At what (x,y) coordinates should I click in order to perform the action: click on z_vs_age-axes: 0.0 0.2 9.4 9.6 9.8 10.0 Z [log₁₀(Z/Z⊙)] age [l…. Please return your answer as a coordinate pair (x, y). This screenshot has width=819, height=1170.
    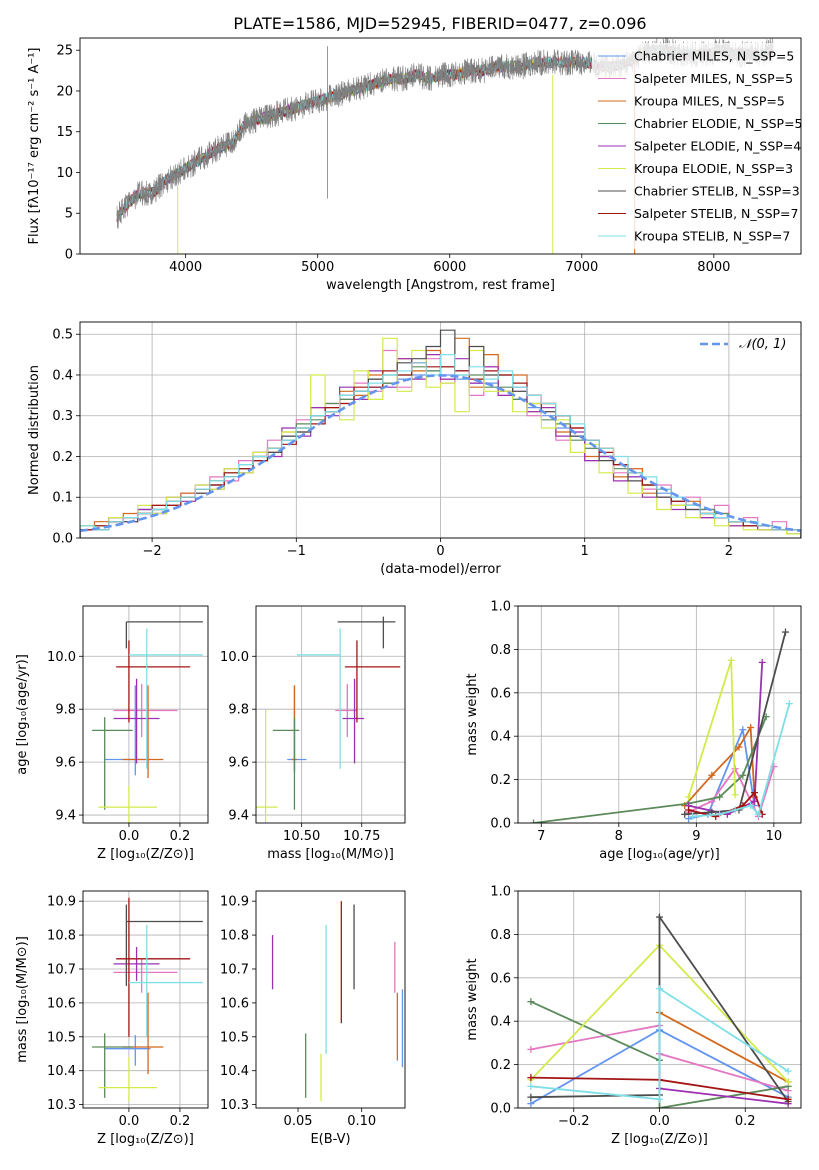
    Looking at the image, I should click on (111, 734).